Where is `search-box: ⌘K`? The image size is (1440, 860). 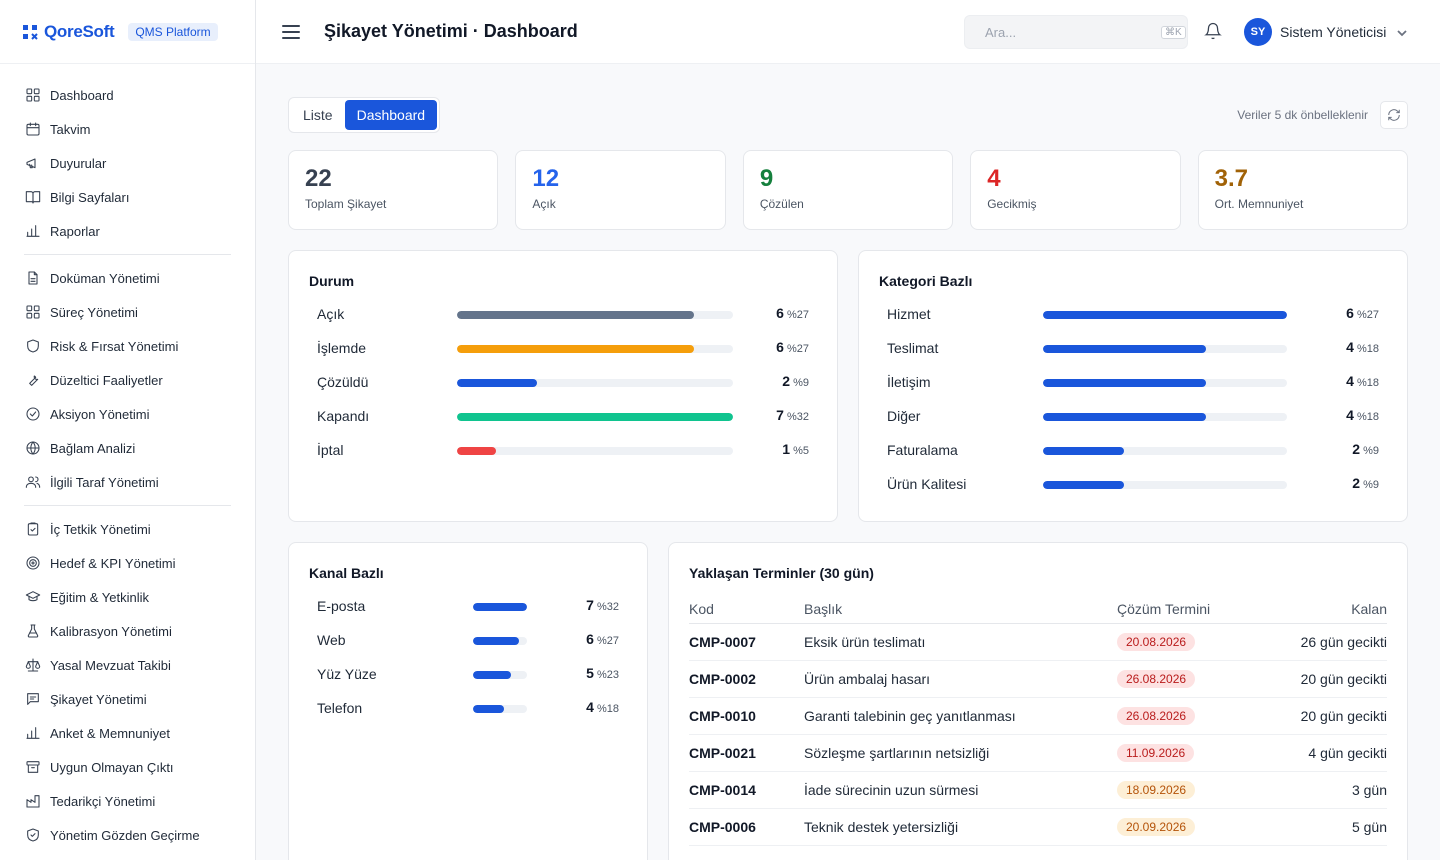 search-box: ⌘K is located at coordinates (1076, 32).